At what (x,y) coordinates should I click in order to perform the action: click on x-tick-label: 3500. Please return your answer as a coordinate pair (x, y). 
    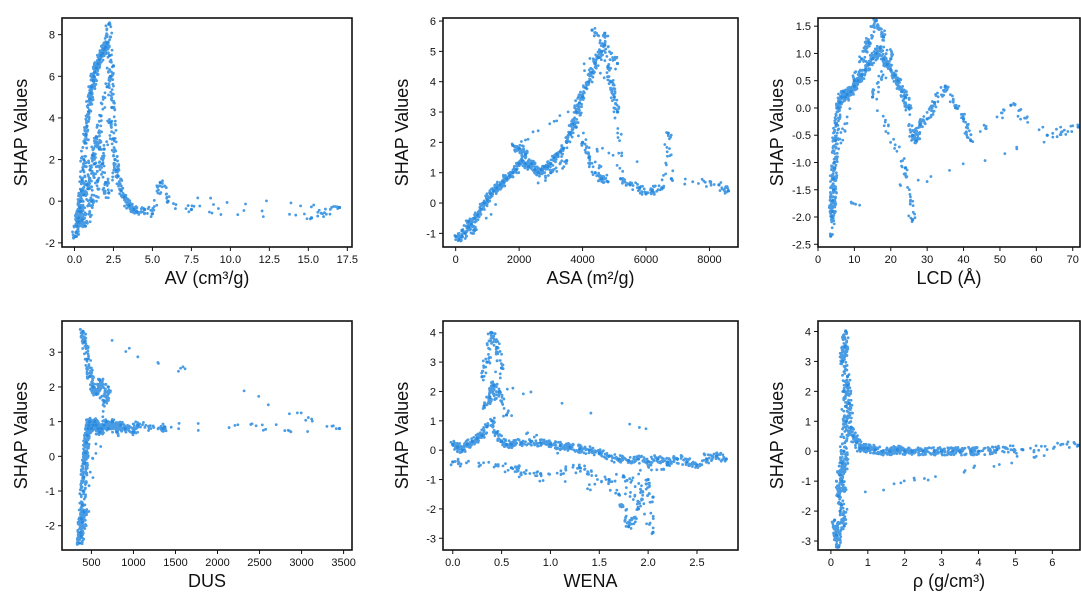
    Looking at the image, I should click on (343, 563).